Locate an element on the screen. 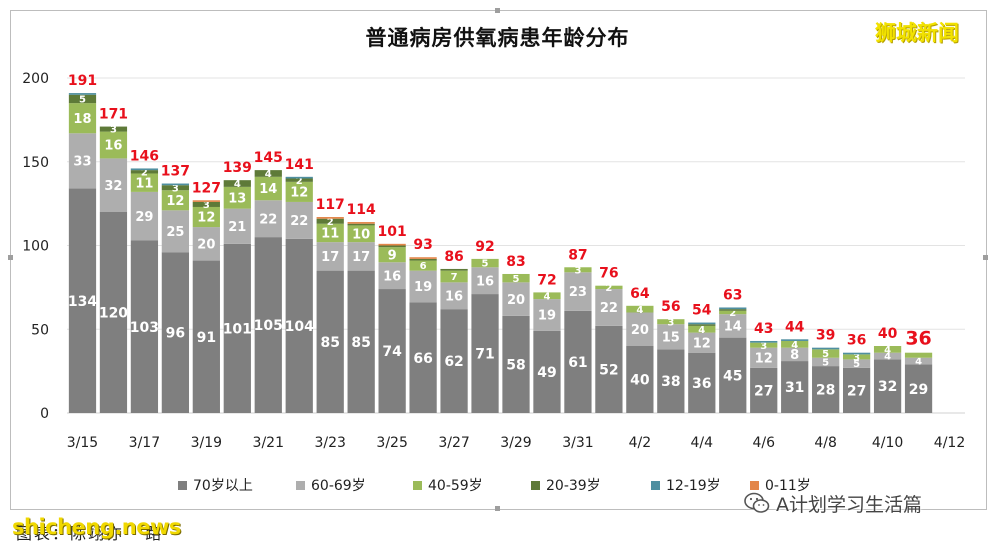 Image resolution: width=995 pixels, height=547 pixels. x-tick-label: 4/8 is located at coordinates (825, 443).